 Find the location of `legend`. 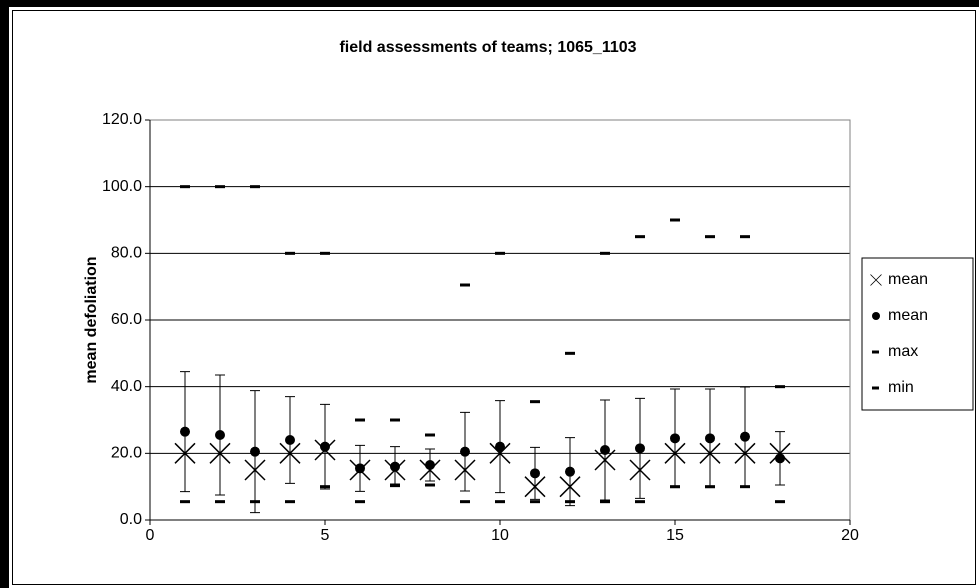

legend is located at coordinates (917, 334).